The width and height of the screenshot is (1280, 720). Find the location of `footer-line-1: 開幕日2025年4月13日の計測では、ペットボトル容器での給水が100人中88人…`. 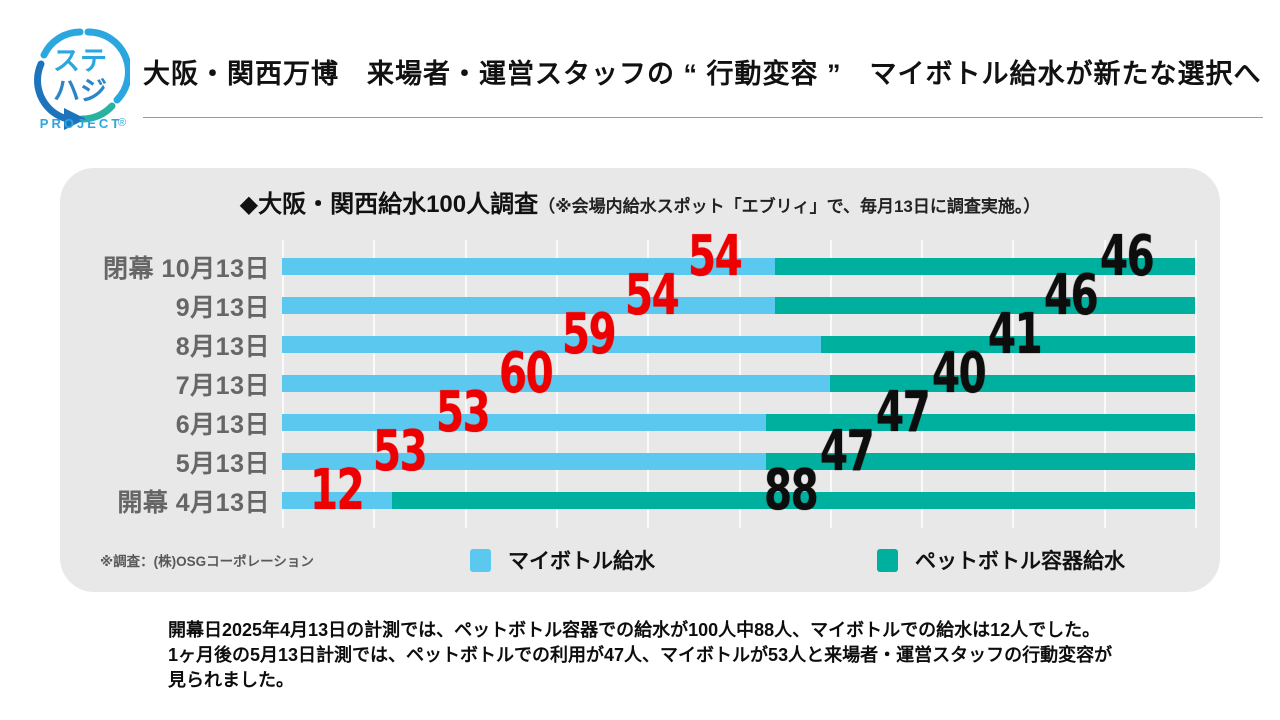

footer-line-1: 開幕日2025年4月13日の計測では、ペットボトル容器での給水が100人中88人… is located at coordinates (634, 630).